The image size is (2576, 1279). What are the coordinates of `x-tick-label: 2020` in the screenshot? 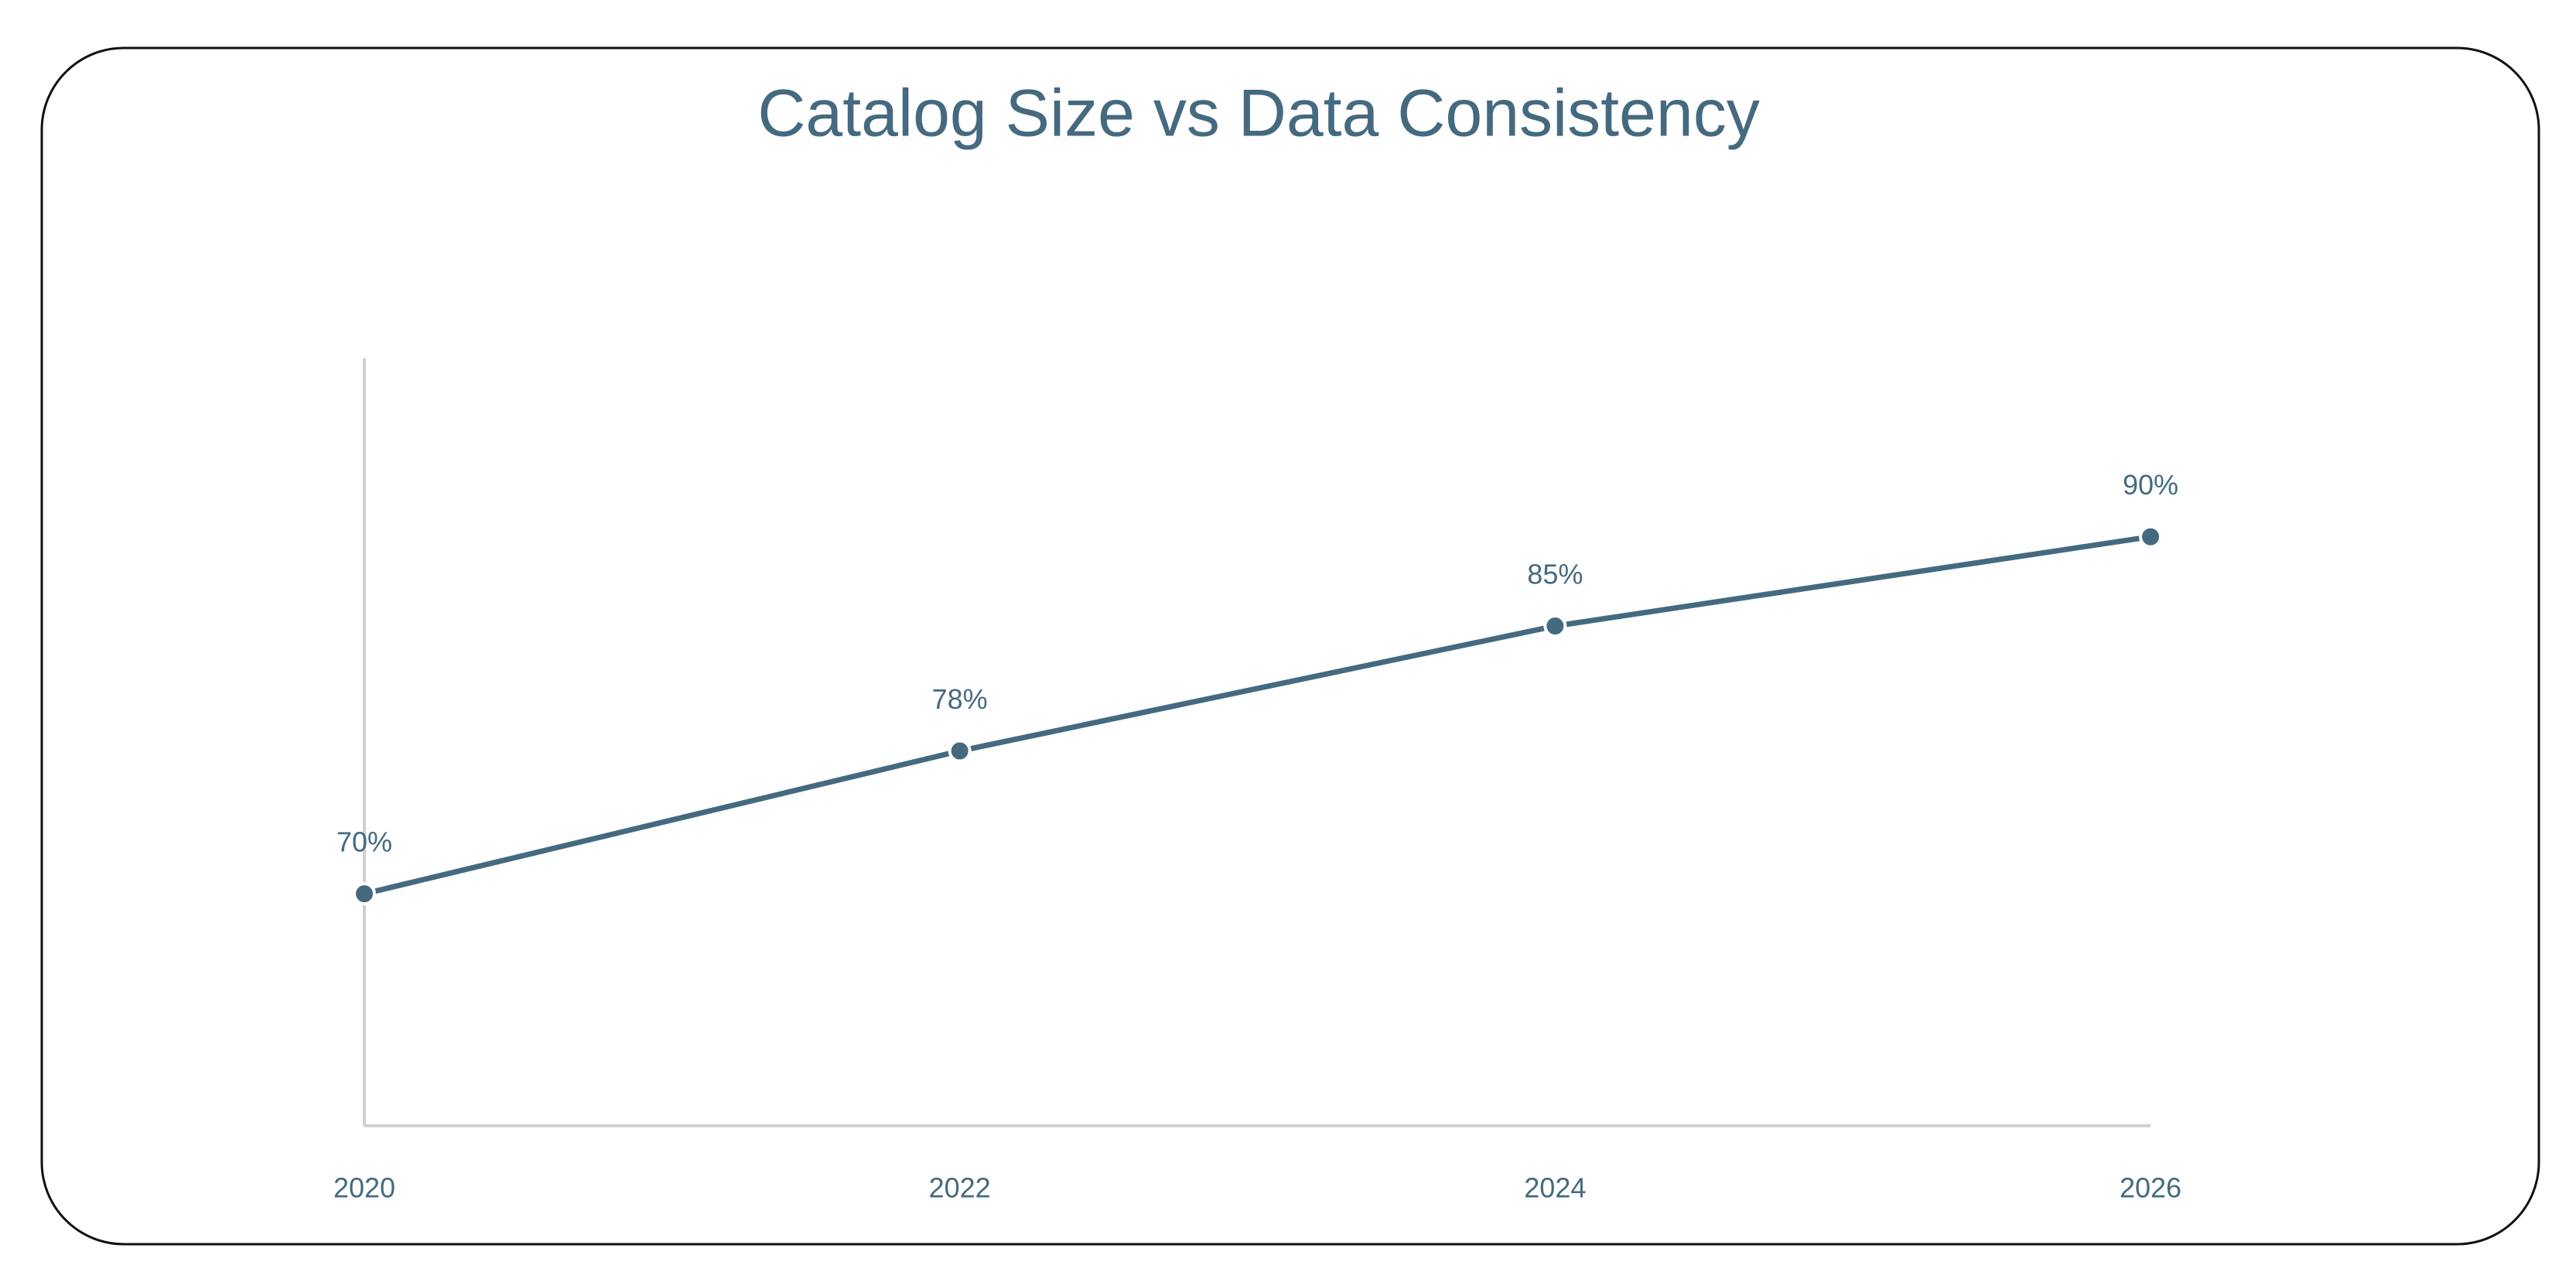 It's located at (364, 1188).